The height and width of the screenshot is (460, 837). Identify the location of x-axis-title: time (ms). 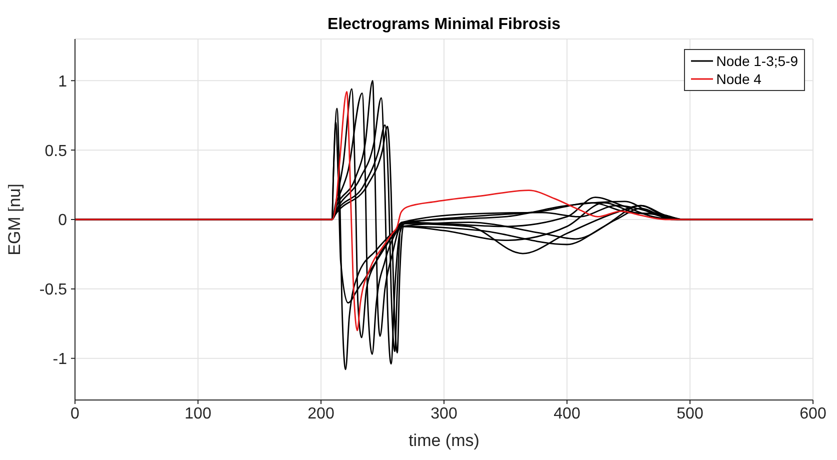
(444, 440).